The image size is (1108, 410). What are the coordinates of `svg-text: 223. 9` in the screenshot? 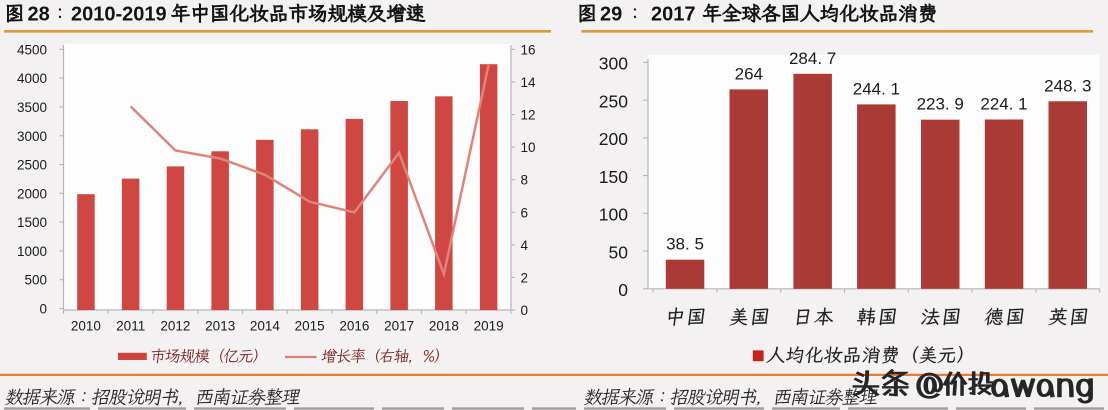 It's located at (940, 104).